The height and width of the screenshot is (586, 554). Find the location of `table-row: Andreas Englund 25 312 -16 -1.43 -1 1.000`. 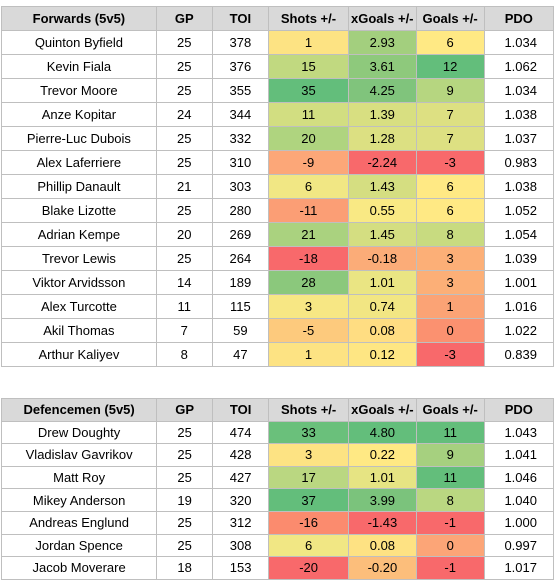

table-row: Andreas Englund 25 312 -16 -1.43 -1 1.000 is located at coordinates (277, 522).